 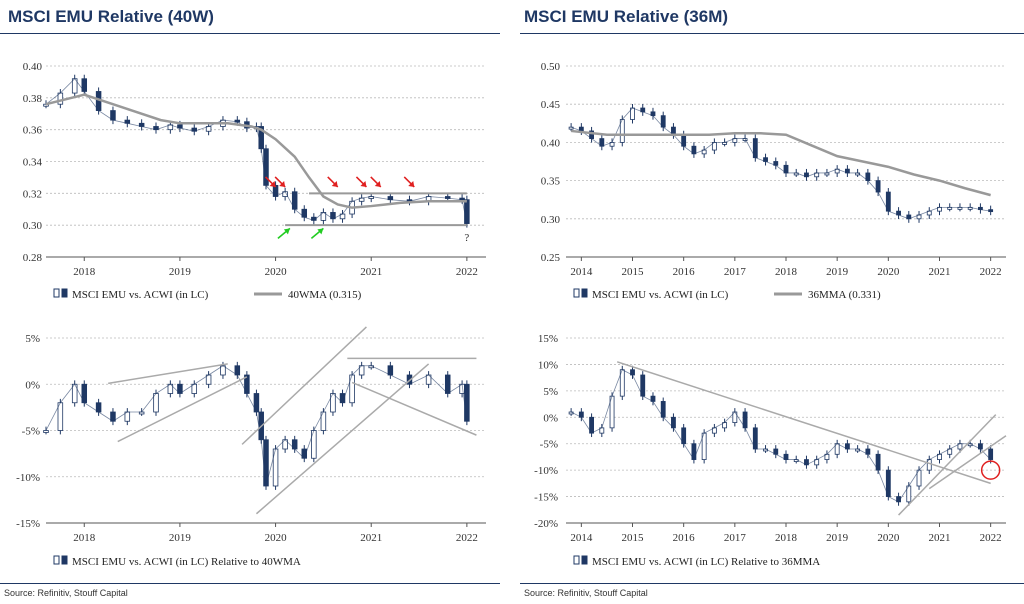 What do you see at coordinates (111, 16) in the screenshot?
I see `left-title: MSCI EMU Relative (40W)` at bounding box center [111, 16].